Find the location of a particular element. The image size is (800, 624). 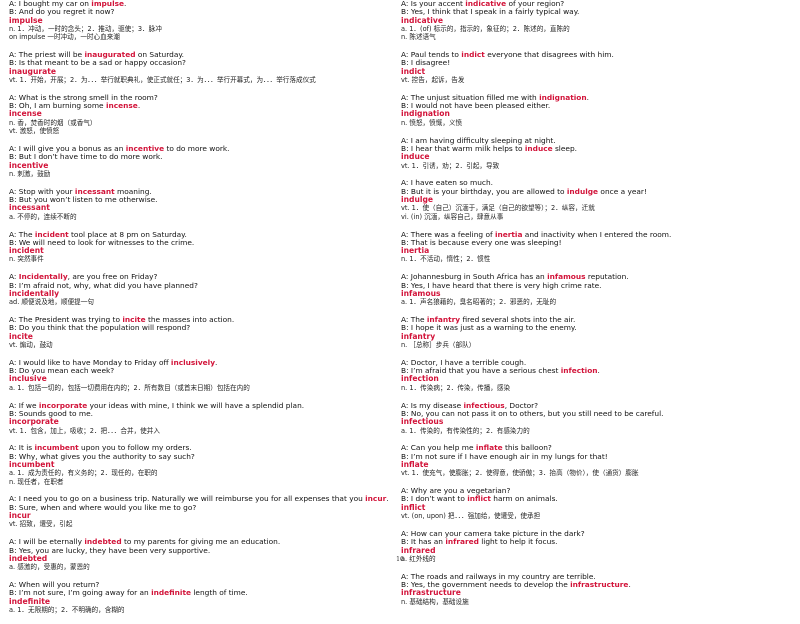

highlighted-word: infantry is located at coordinates (443, 320).